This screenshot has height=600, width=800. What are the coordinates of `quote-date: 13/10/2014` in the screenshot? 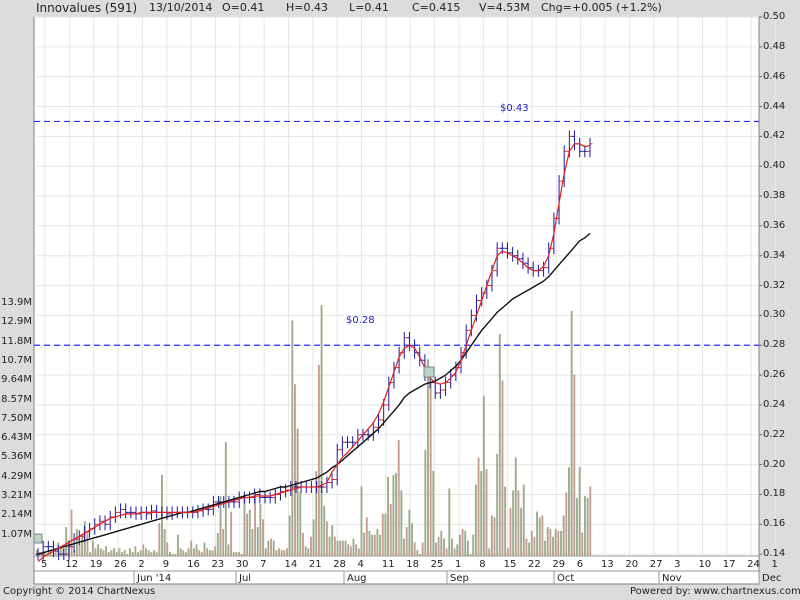 It's located at (181, 7).